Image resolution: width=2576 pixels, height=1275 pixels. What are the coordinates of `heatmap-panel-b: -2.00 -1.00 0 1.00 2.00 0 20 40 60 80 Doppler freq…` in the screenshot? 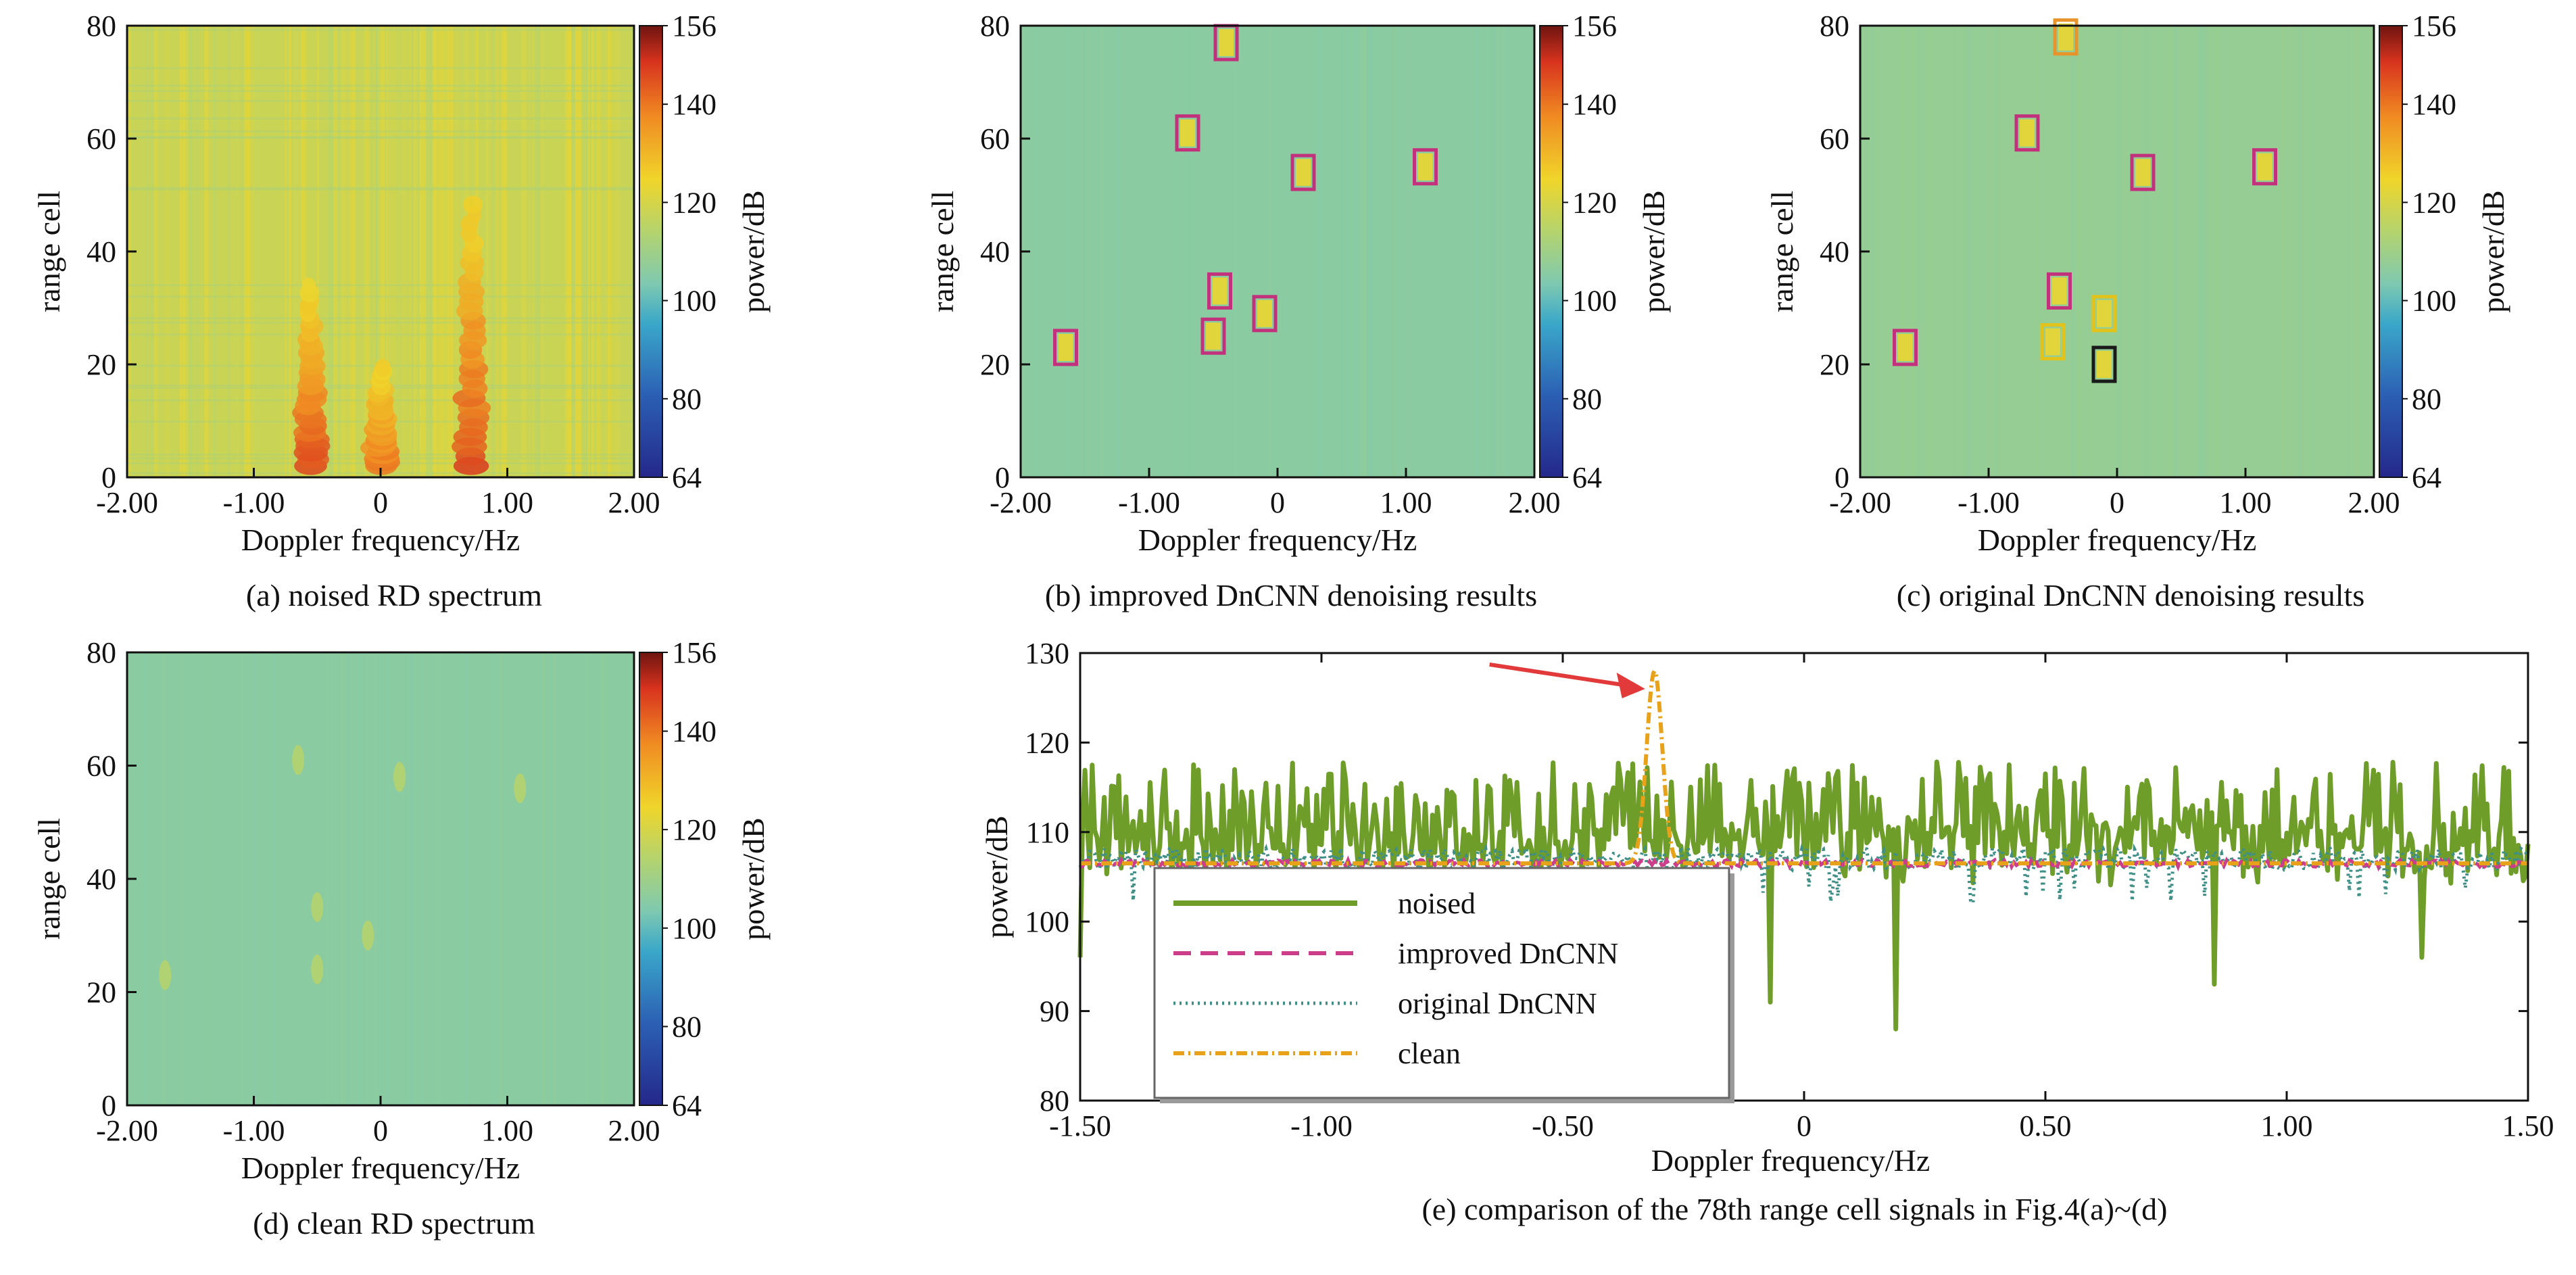 It's located at (1298, 310).